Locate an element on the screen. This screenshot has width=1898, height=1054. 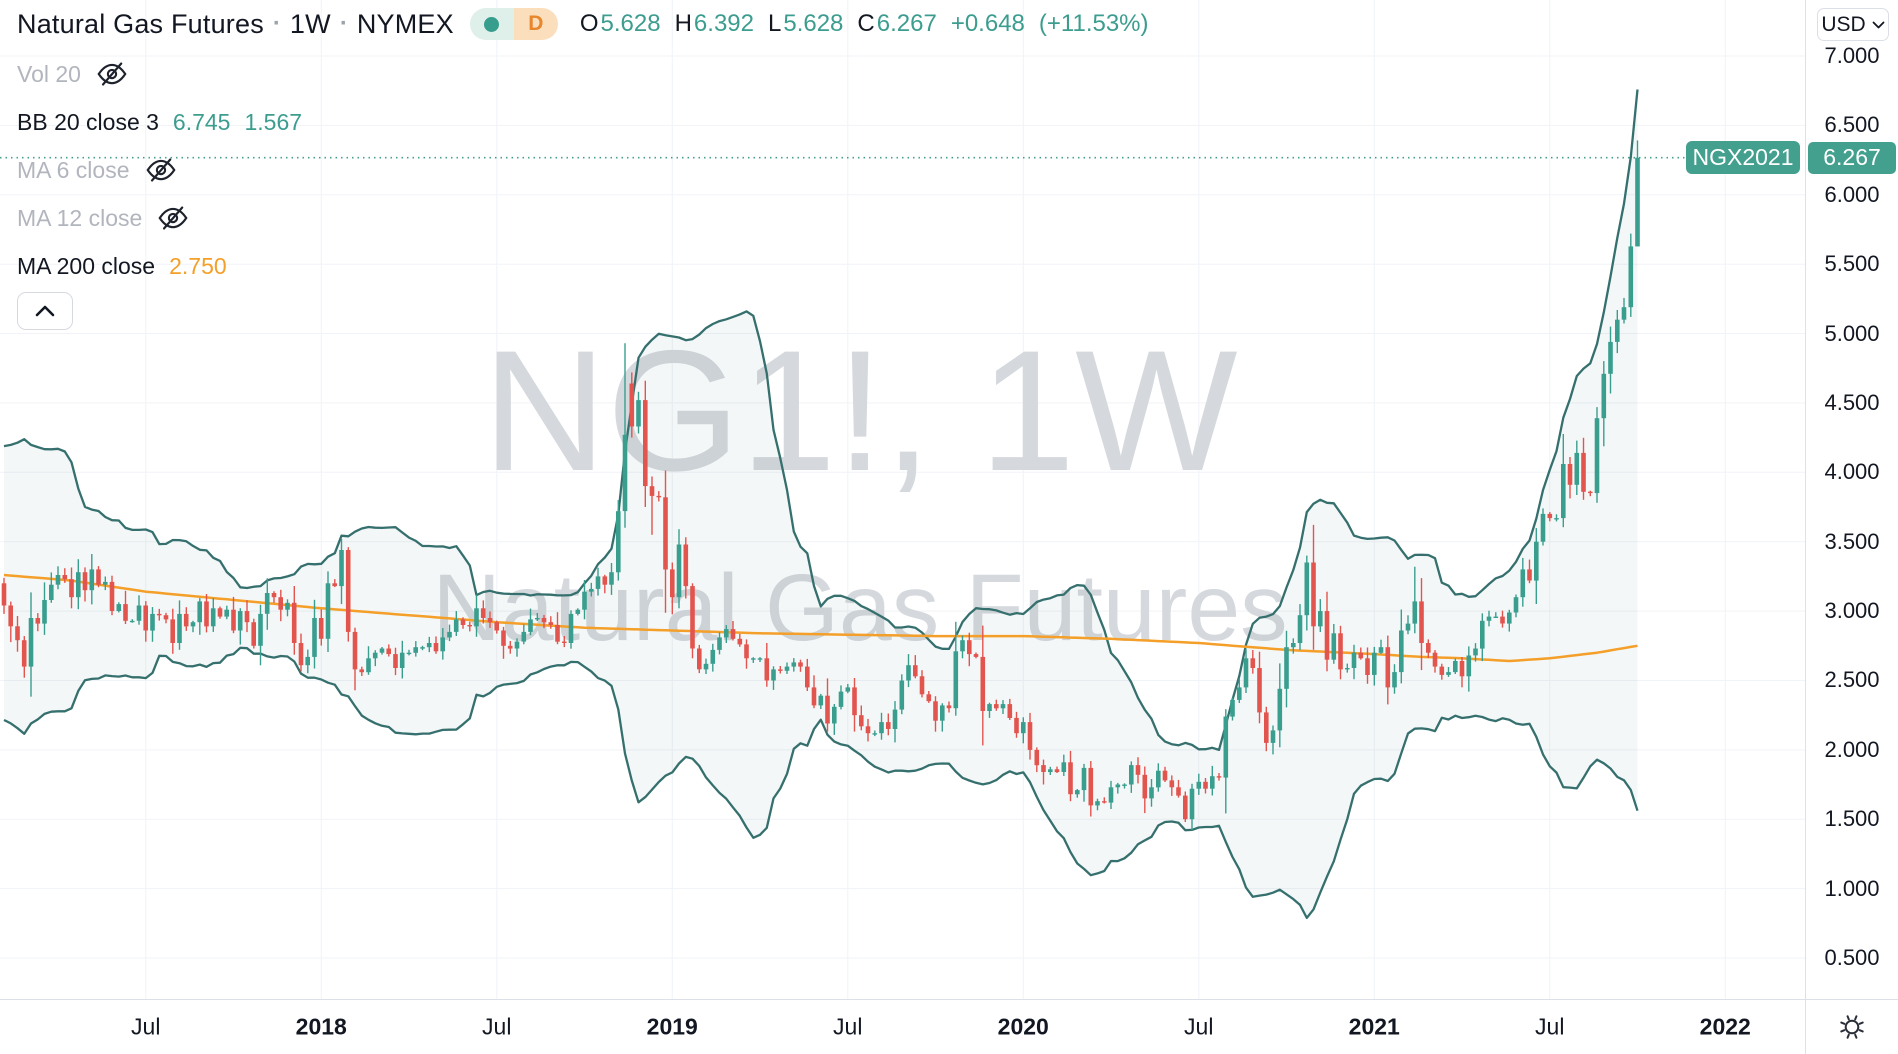
axis-settings-gear-icon is located at coordinates (1852, 1027).